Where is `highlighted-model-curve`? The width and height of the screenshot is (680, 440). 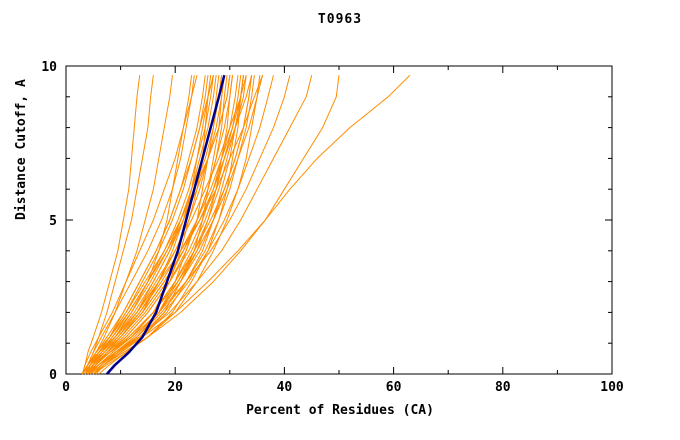 highlighted-model-curve is located at coordinates (166, 224).